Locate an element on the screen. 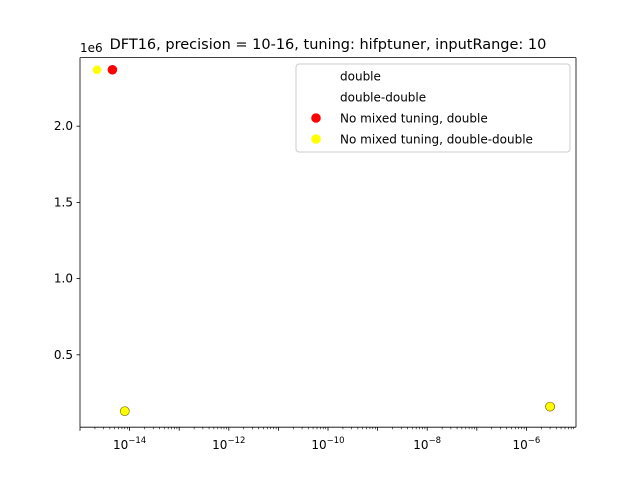 This screenshot has height=480, width=640. x-tick-label: 10⁻¹⁰ is located at coordinates (327, 444).